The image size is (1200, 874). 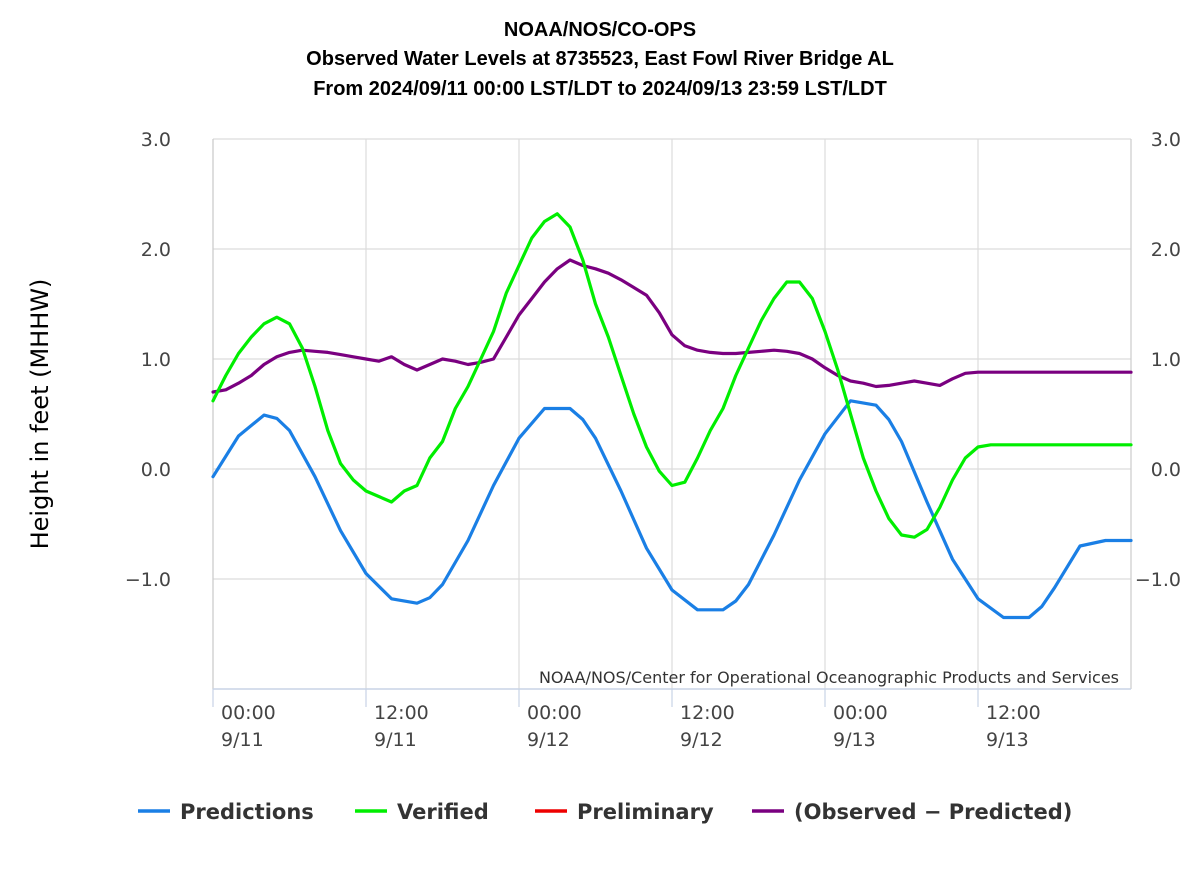 I want to click on y-axis-label: Height in feet (MHHW), so click(x=40, y=414).